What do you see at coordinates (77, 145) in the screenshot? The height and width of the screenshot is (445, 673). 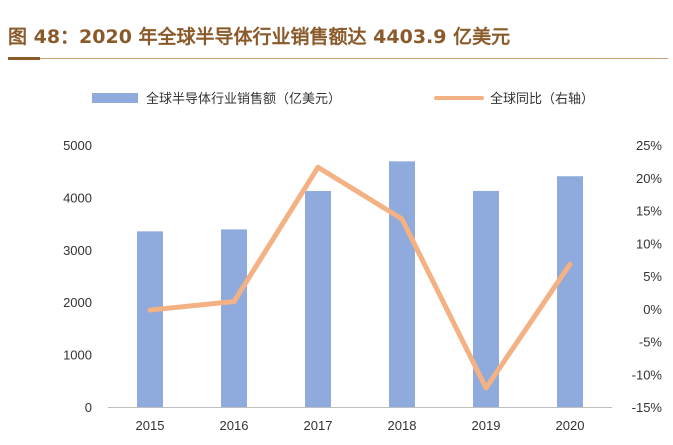 I see `y-tick-label: 5000` at bounding box center [77, 145].